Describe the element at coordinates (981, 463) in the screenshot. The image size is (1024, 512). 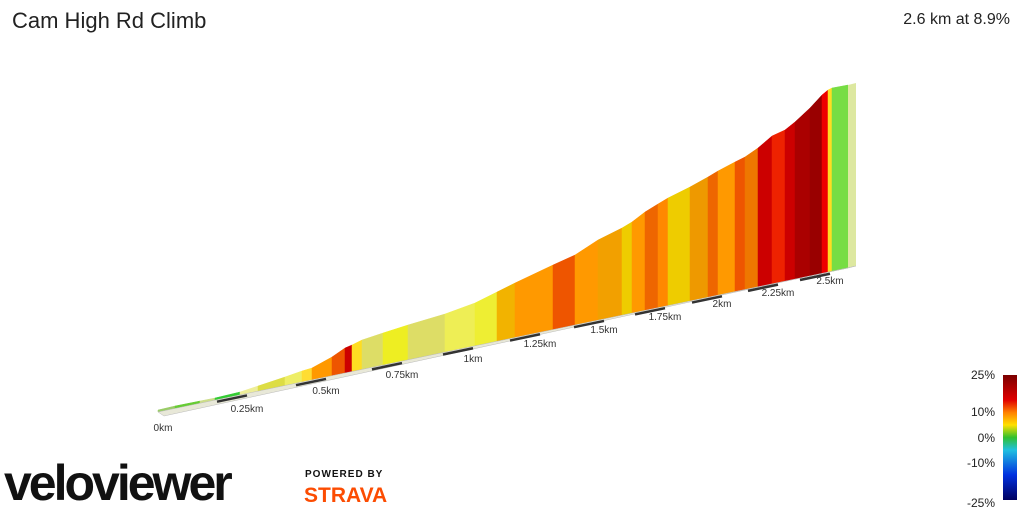
I see `legend-label: -10%` at that location.